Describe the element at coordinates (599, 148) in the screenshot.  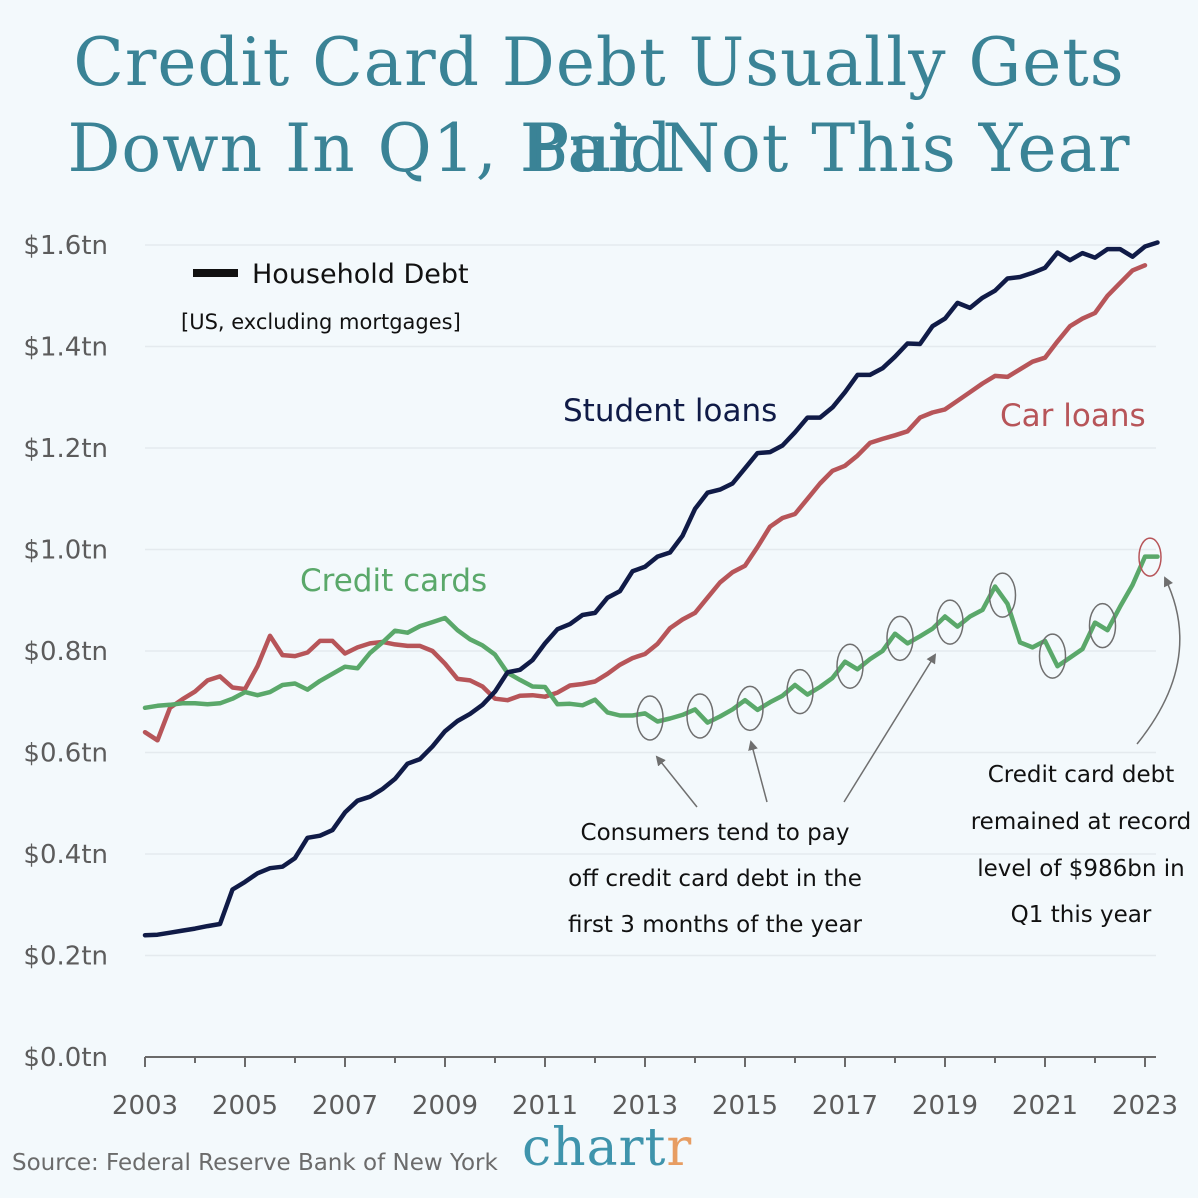
I see `title-line-2: Down In Q1, But Not This Year` at that location.